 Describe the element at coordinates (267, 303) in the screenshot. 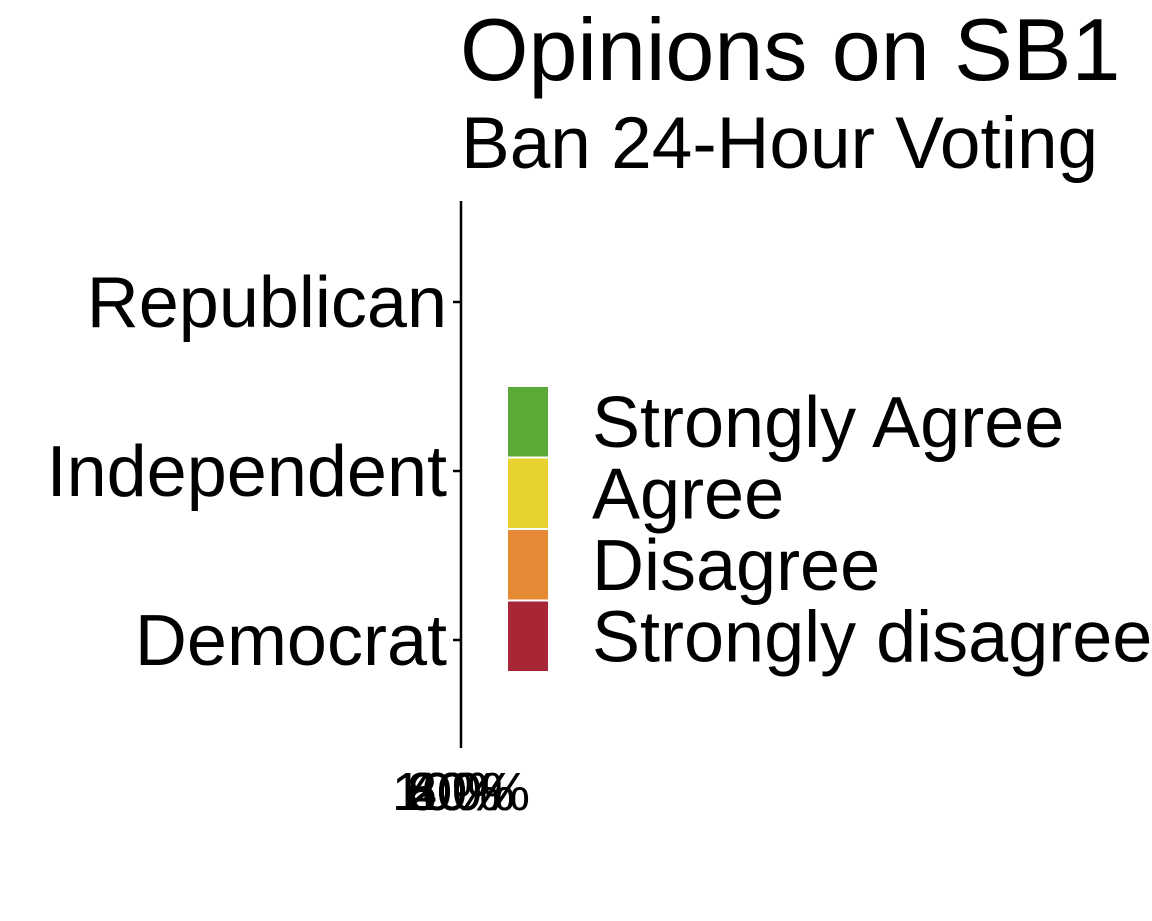

I see `y-tick-label-republican: Republican` at that location.